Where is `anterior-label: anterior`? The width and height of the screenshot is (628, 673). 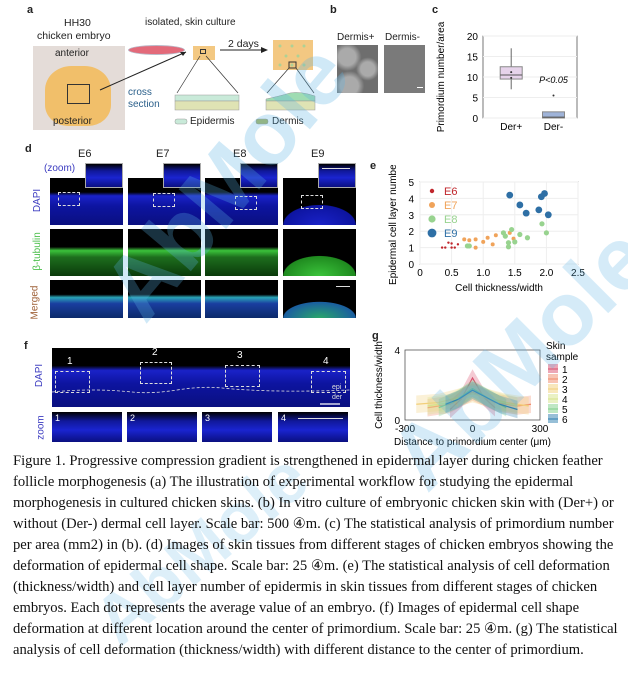
anterior-label: anterior is located at coordinates (72, 53).